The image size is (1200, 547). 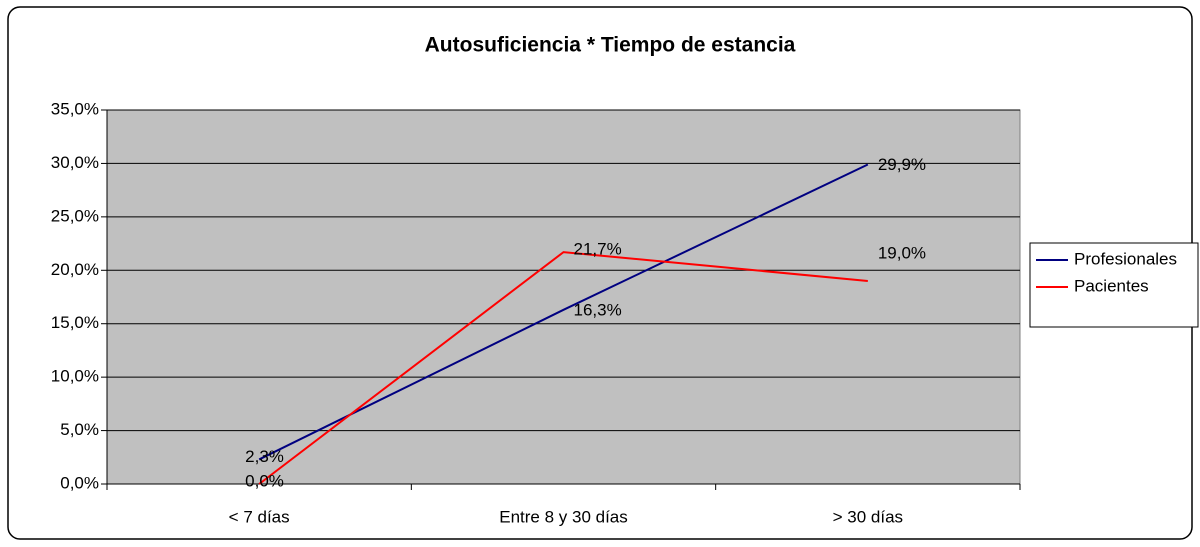 I want to click on x-tick-label: Entre 8 y 30 días, so click(x=563, y=516).